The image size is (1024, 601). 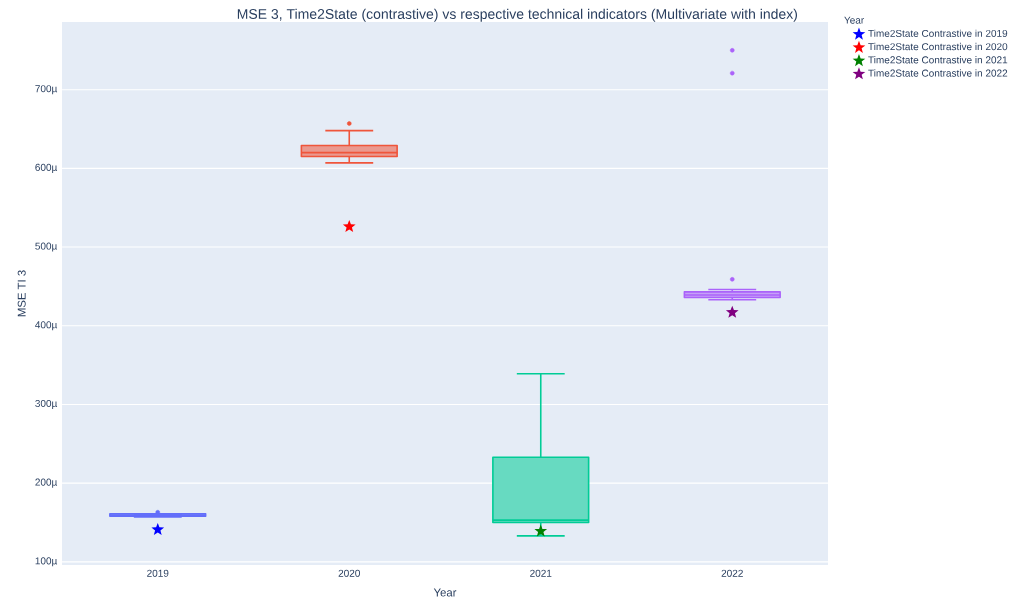 What do you see at coordinates (938, 33) in the screenshot?
I see `legend-label: Time2State Contrastive in 2019` at bounding box center [938, 33].